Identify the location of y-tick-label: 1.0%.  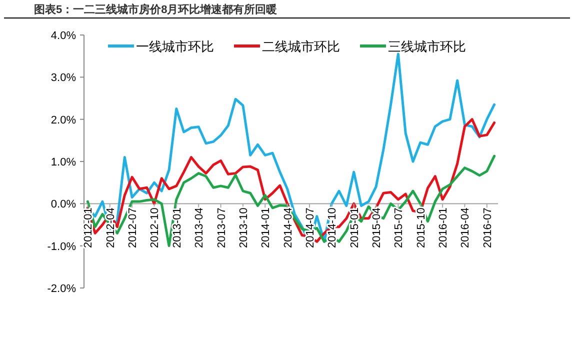
(63, 162).